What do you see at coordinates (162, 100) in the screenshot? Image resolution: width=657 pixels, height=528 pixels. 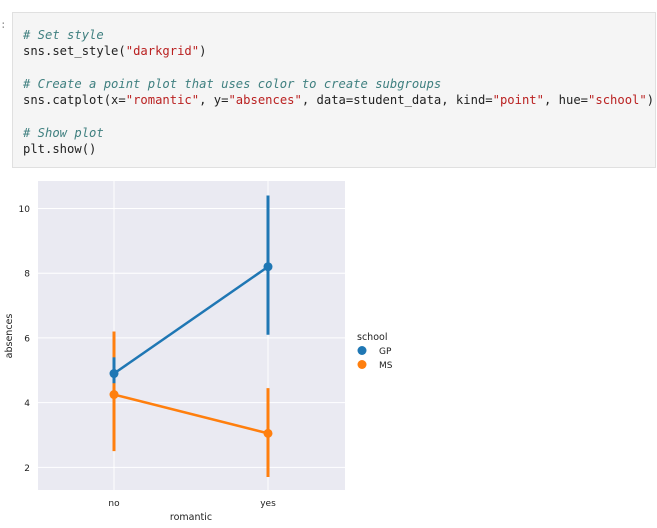 I see `code-string: "romantic"` at bounding box center [162, 100].